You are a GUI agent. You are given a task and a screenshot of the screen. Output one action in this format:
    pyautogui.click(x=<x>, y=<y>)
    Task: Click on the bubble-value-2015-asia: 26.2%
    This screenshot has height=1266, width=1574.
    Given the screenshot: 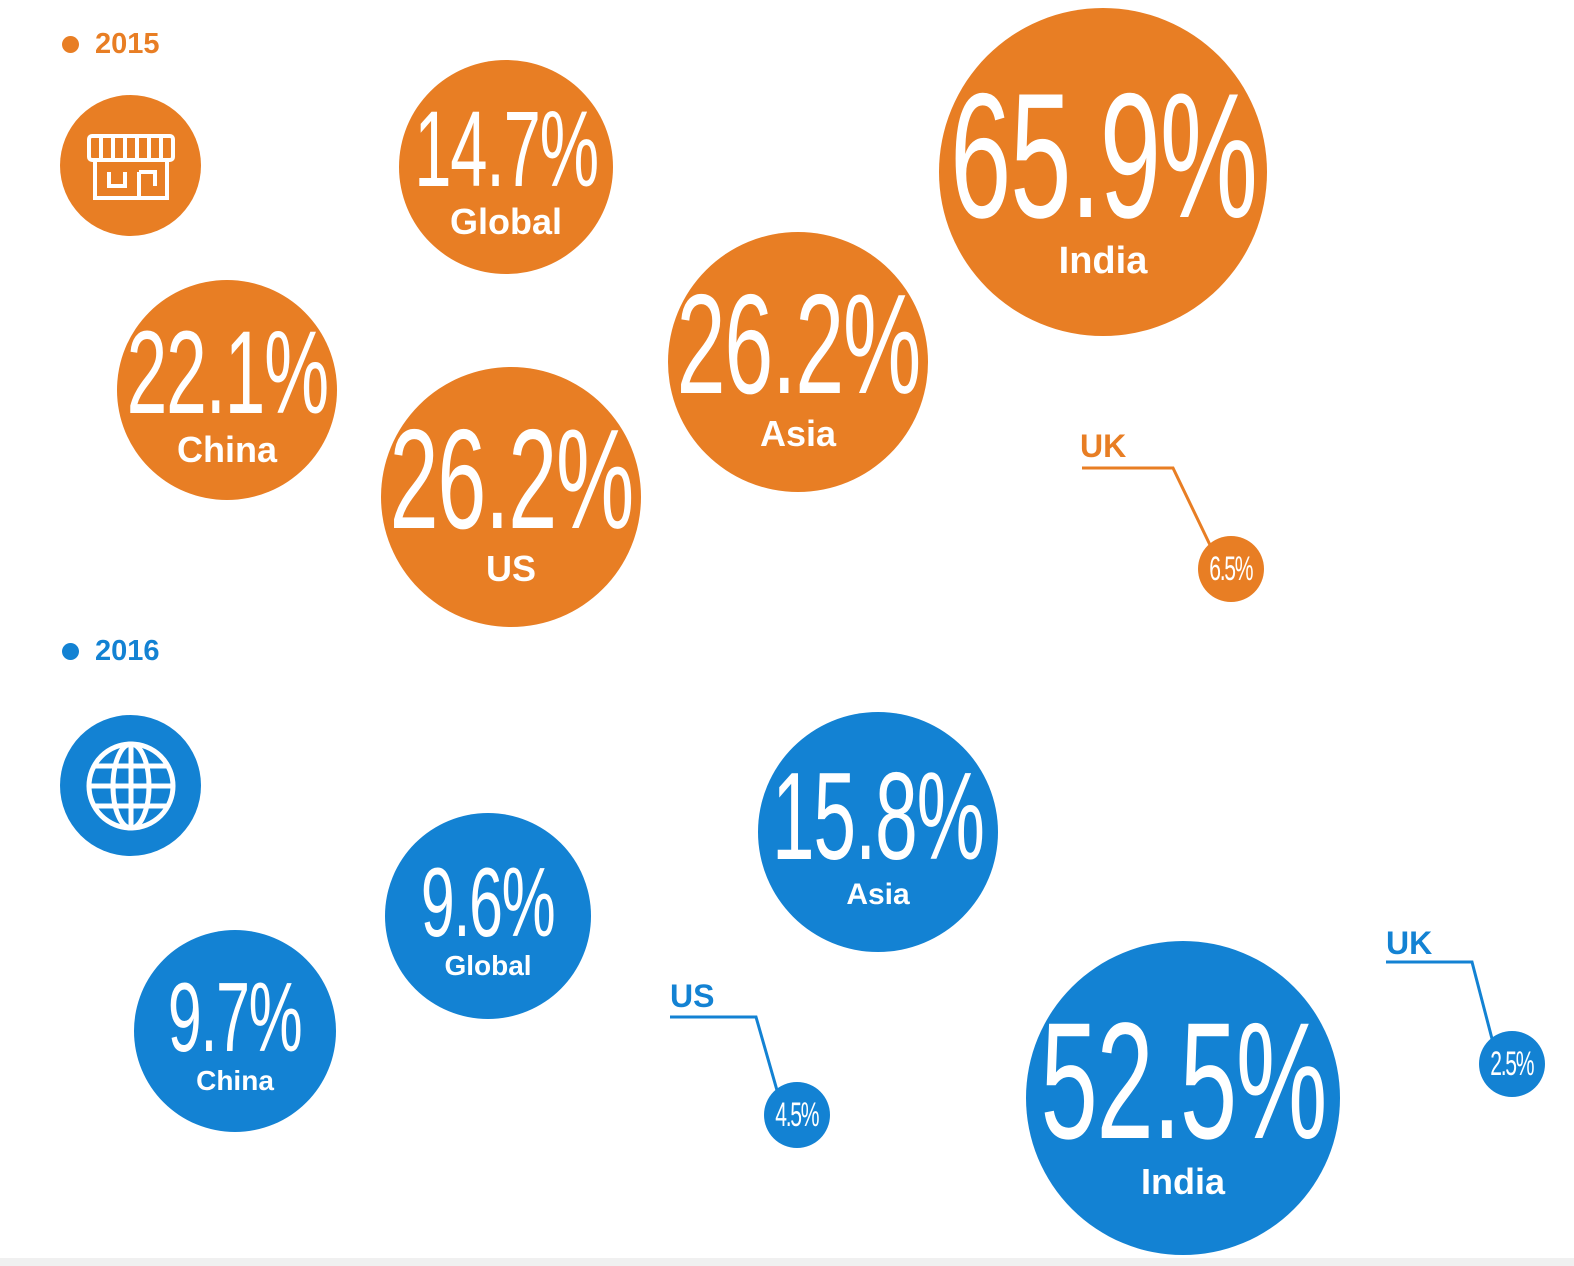 What is the action you would take?
    pyautogui.click(x=798, y=345)
    